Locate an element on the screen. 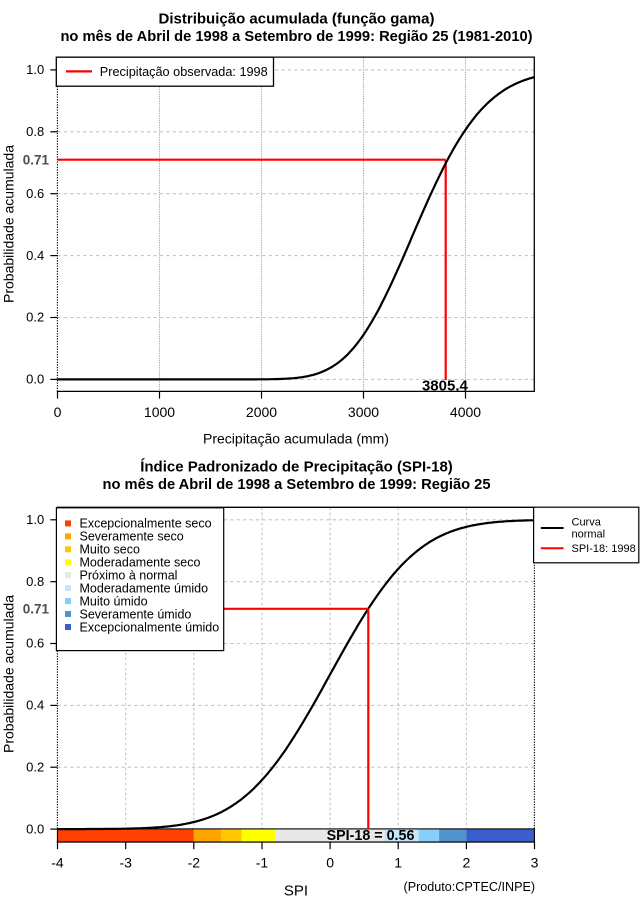 Image resolution: width=640 pixels, height=900 pixels. svg-text: Severamente seco is located at coordinates (132, 537).